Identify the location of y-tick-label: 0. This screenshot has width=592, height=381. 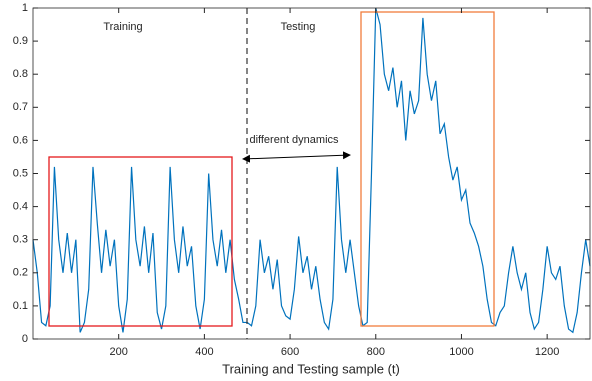
(25, 339).